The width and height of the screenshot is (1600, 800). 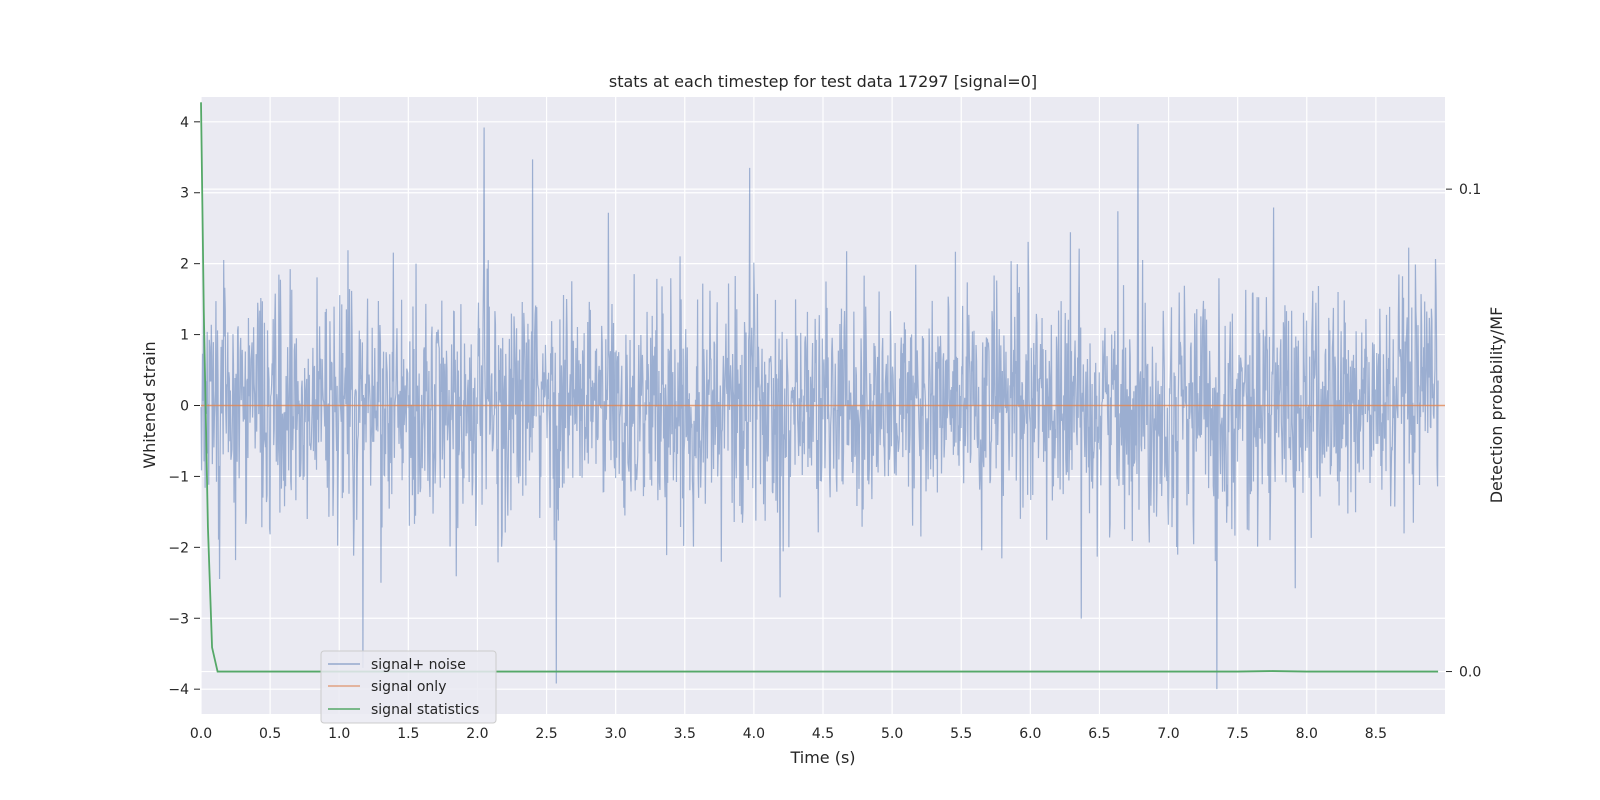 I want to click on y-tick-label: 1, so click(x=184, y=336).